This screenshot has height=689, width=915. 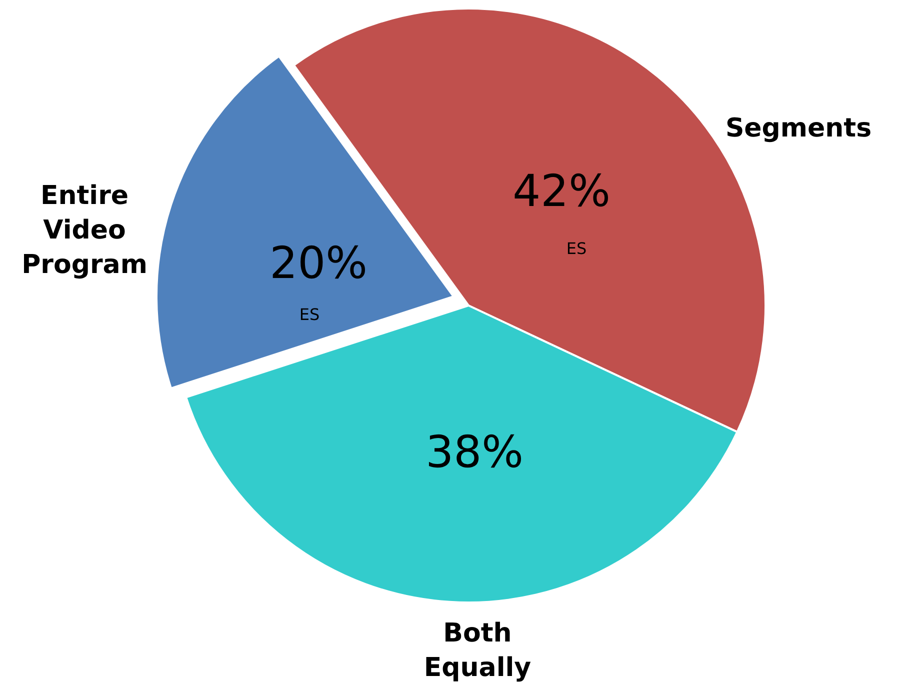 I want to click on data-label: 42%, so click(x=561, y=191).